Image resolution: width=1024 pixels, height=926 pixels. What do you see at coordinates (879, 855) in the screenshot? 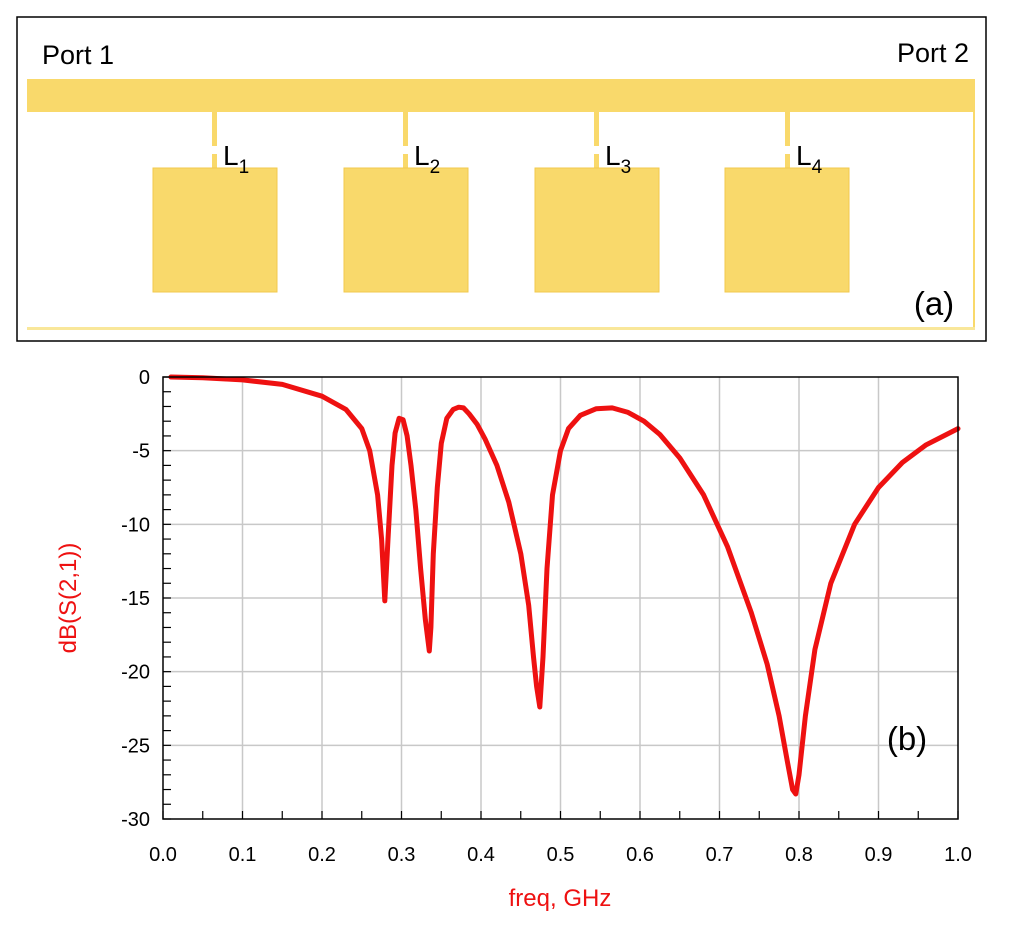
I see `x-tick-label: 0.9` at bounding box center [879, 855].